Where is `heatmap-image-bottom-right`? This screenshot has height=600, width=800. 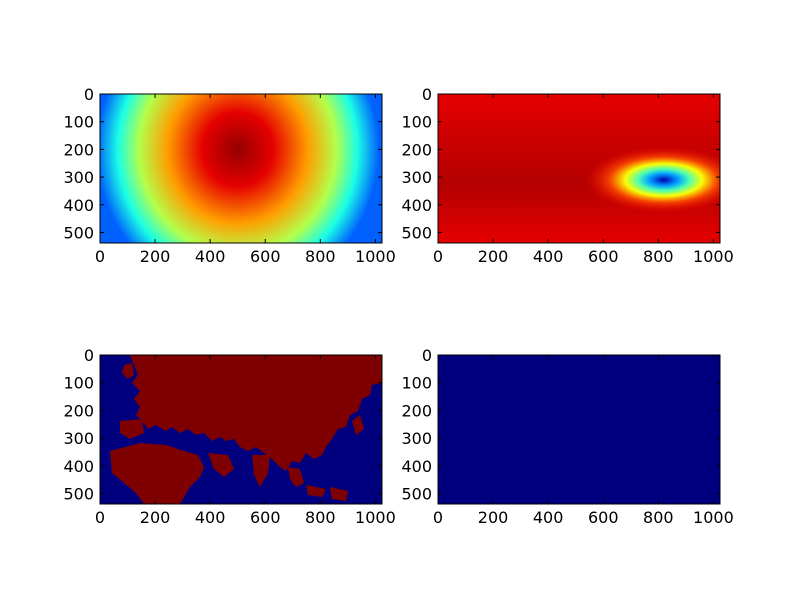 heatmap-image-bottom-right is located at coordinates (579, 429).